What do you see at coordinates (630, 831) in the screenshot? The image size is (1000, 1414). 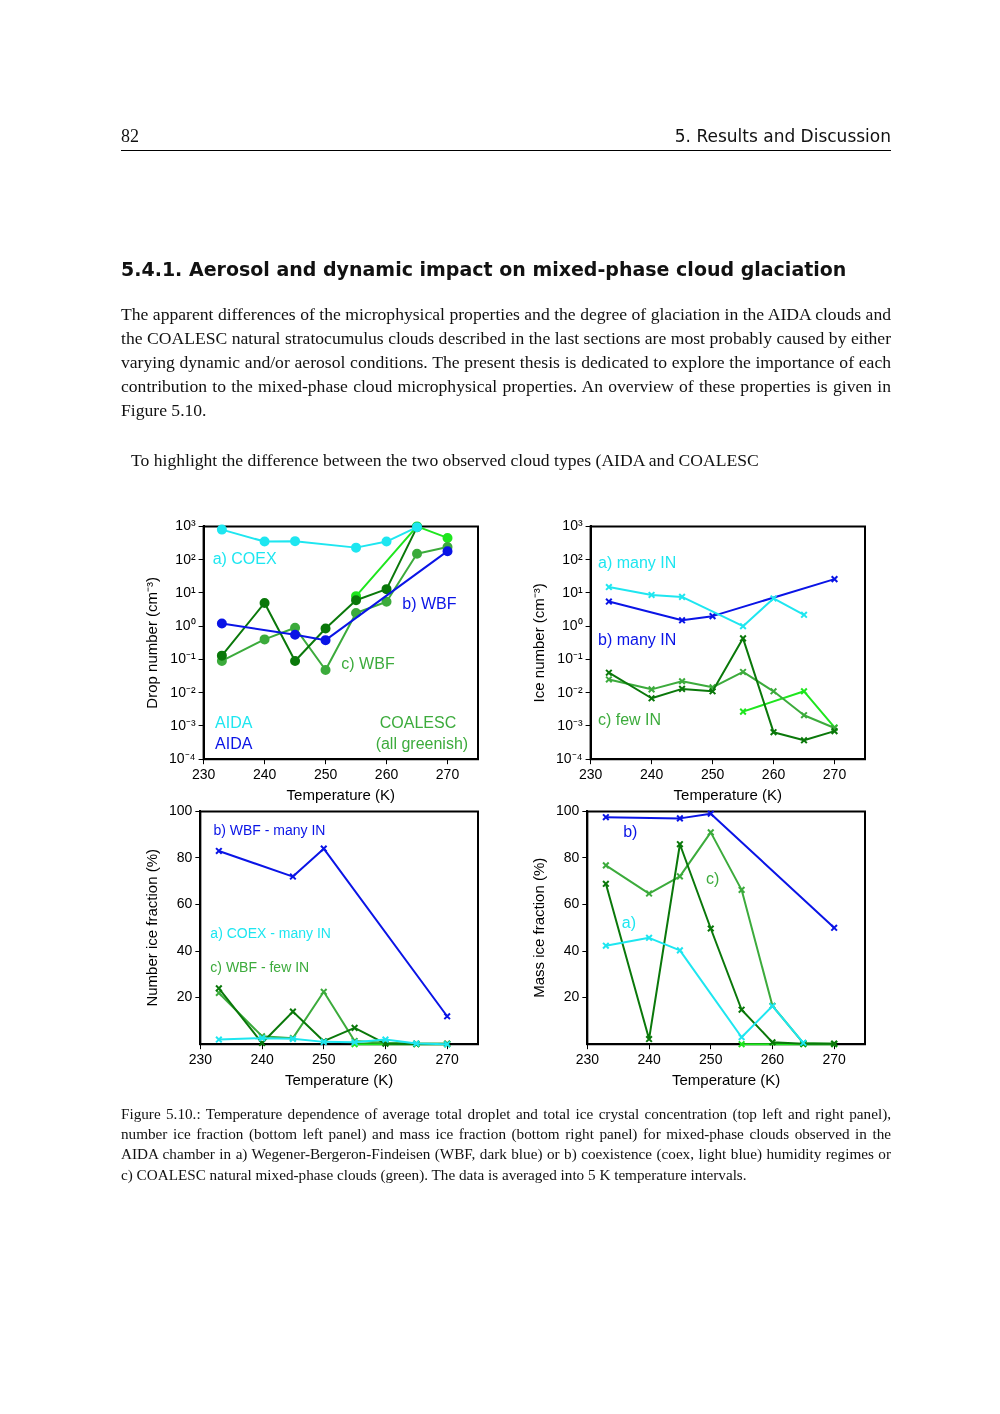 I see `annotation: b)` at bounding box center [630, 831].